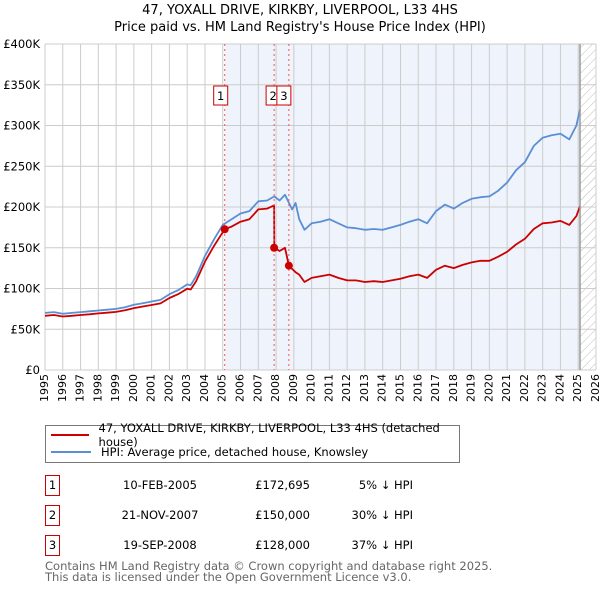 The width and height of the screenshot is (600, 590). What do you see at coordinates (240, 388) in the screenshot?
I see `x-tick-label: 2006` at bounding box center [240, 388].